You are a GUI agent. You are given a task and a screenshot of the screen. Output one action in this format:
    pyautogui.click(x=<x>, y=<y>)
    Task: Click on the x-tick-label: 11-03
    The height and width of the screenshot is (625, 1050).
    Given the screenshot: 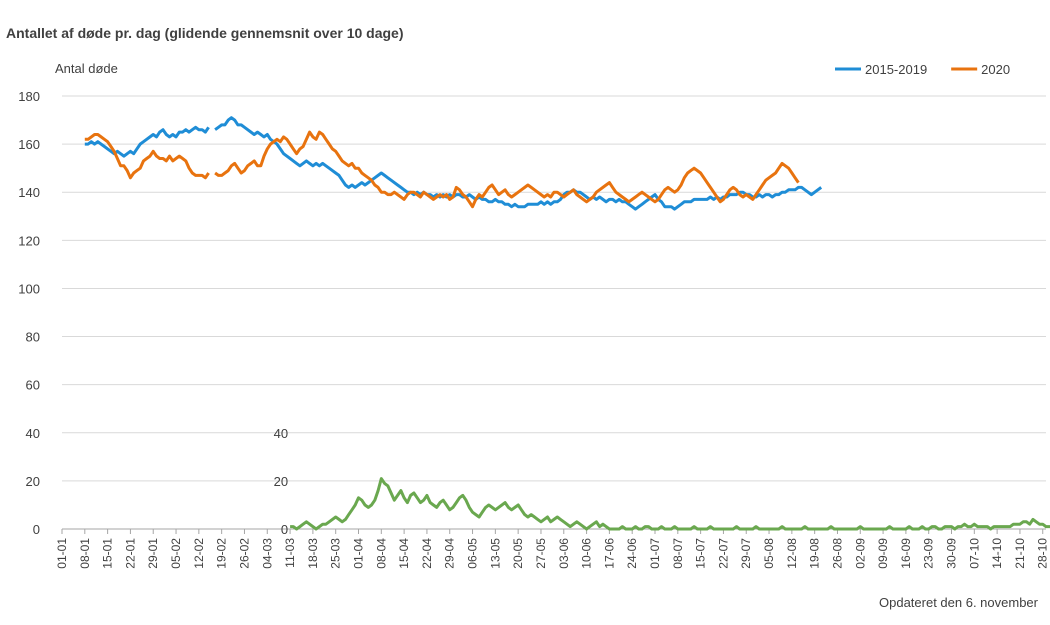 What is the action you would take?
    pyautogui.click(x=290, y=553)
    